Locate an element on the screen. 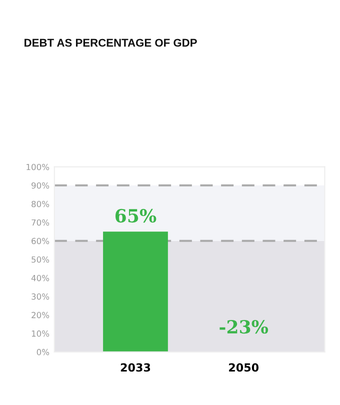 This screenshot has width=340, height=405. y-tick-label: 60% is located at coordinates (41, 241).